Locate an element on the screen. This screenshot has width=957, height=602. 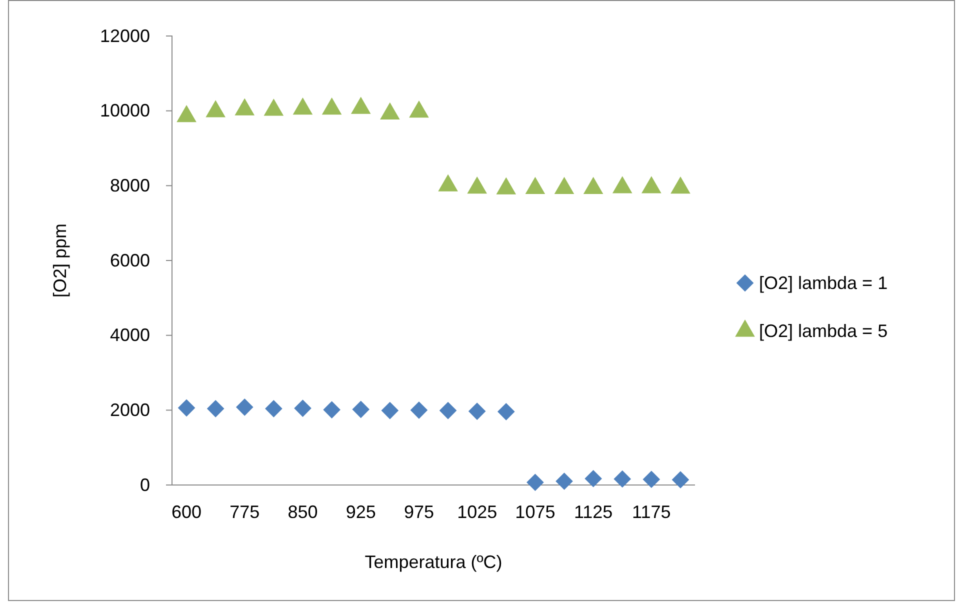
x-tick-label: 850 is located at coordinates (303, 512).